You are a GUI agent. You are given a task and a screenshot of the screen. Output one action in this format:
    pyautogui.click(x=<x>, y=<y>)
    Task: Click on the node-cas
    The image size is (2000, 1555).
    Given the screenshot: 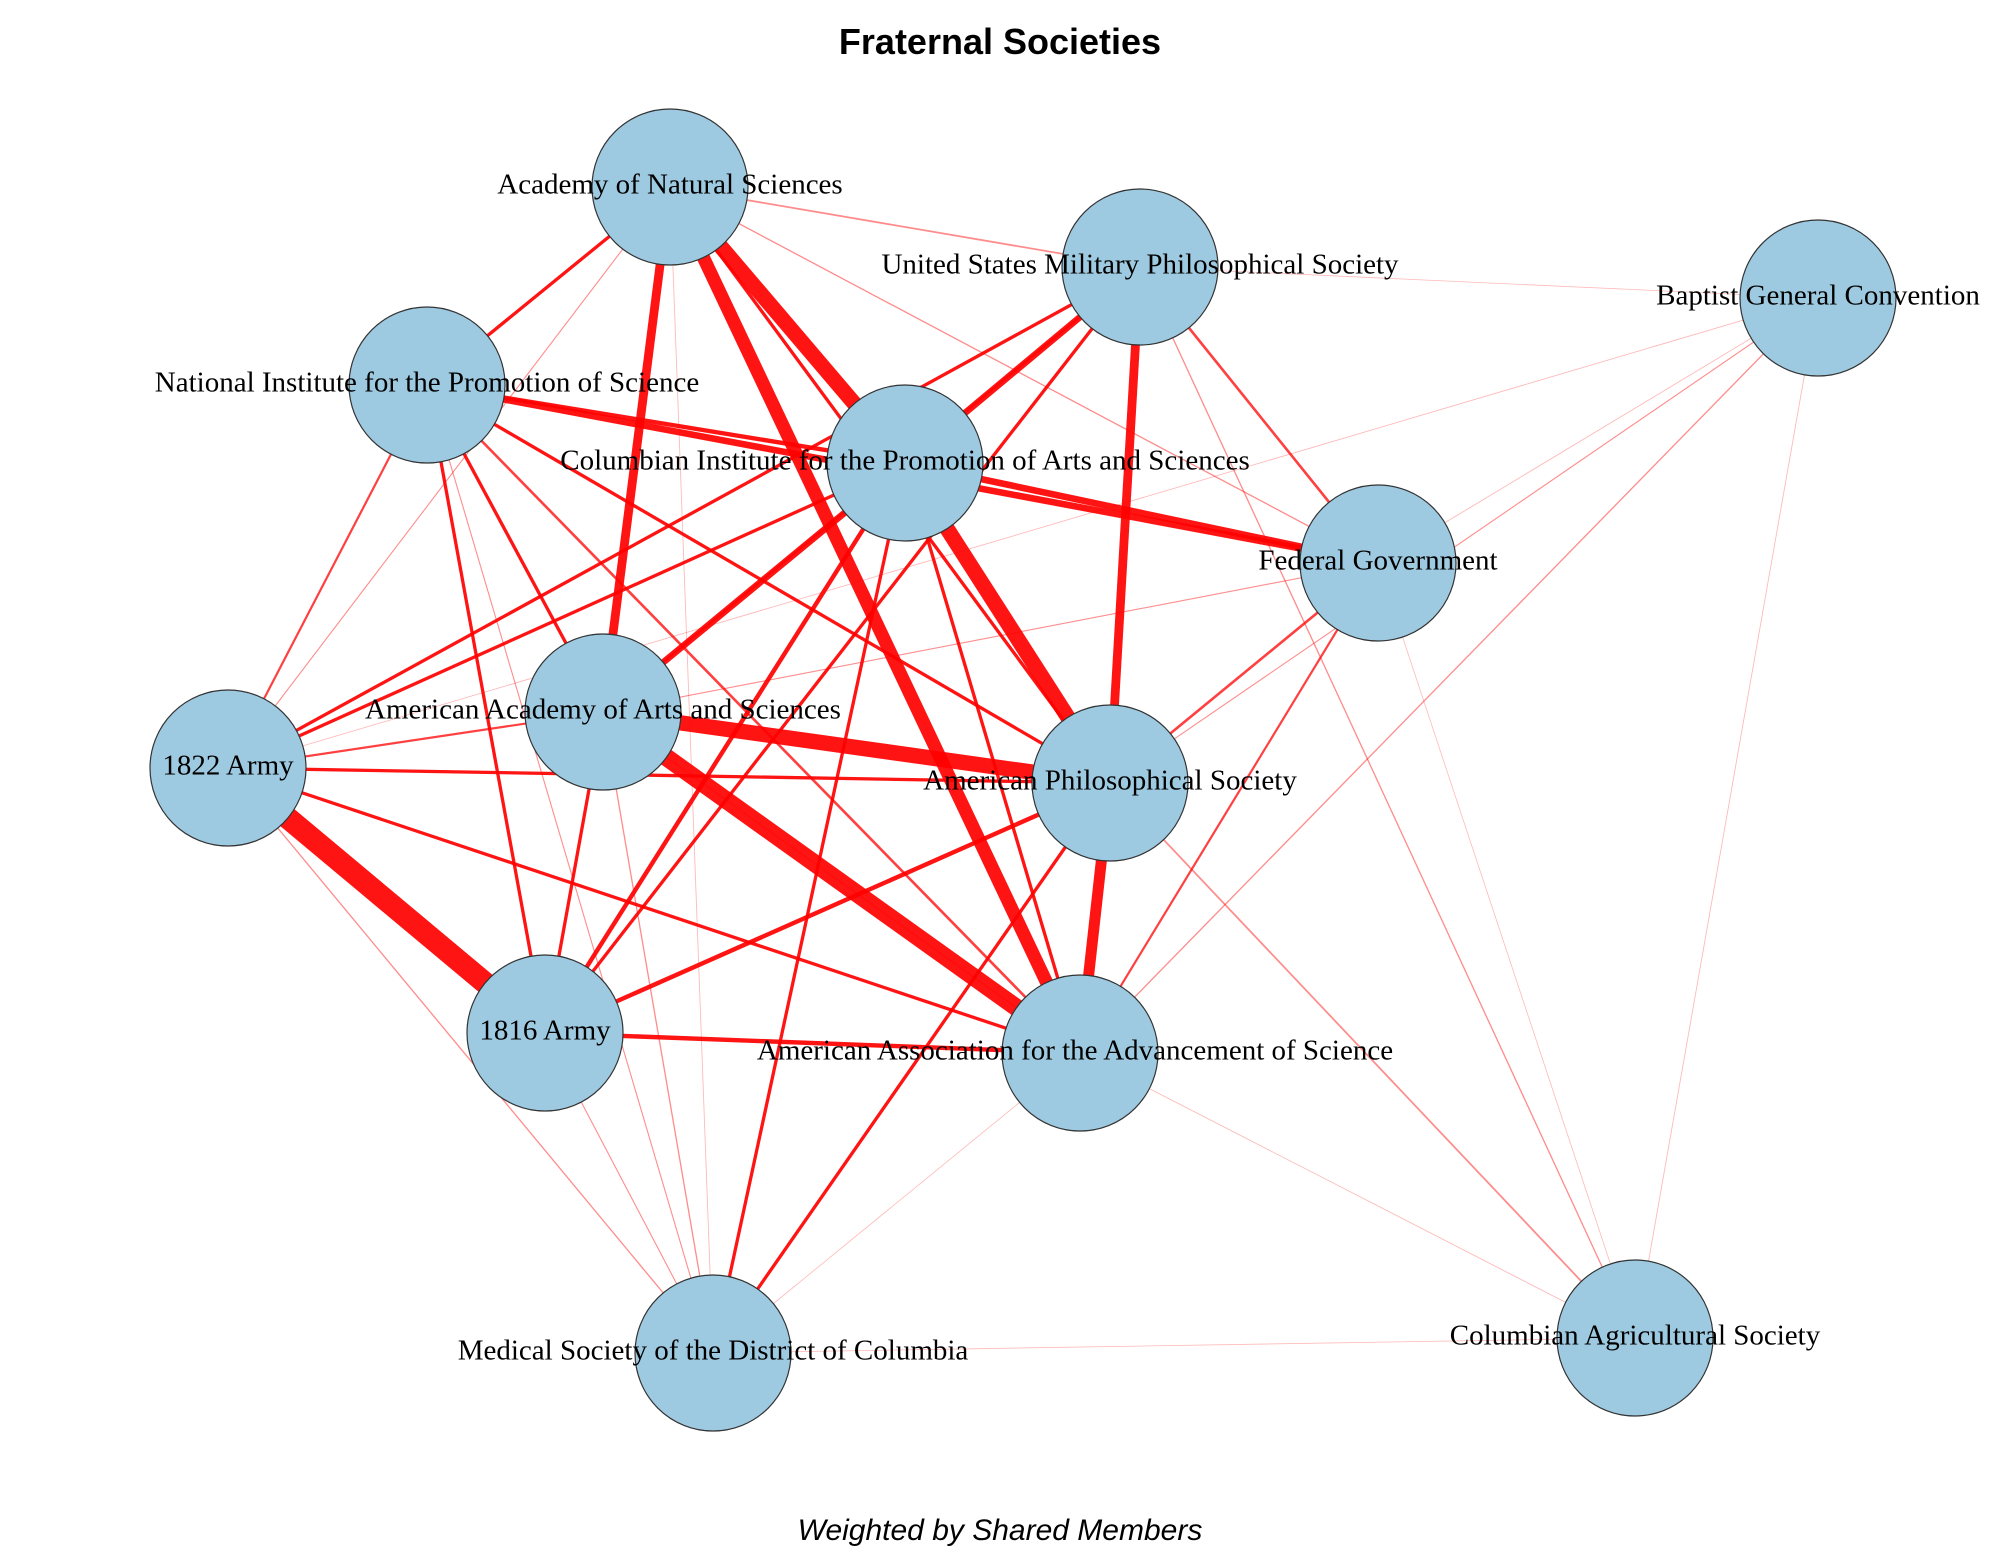 What is the action you would take?
    pyautogui.click(x=1635, y=1338)
    